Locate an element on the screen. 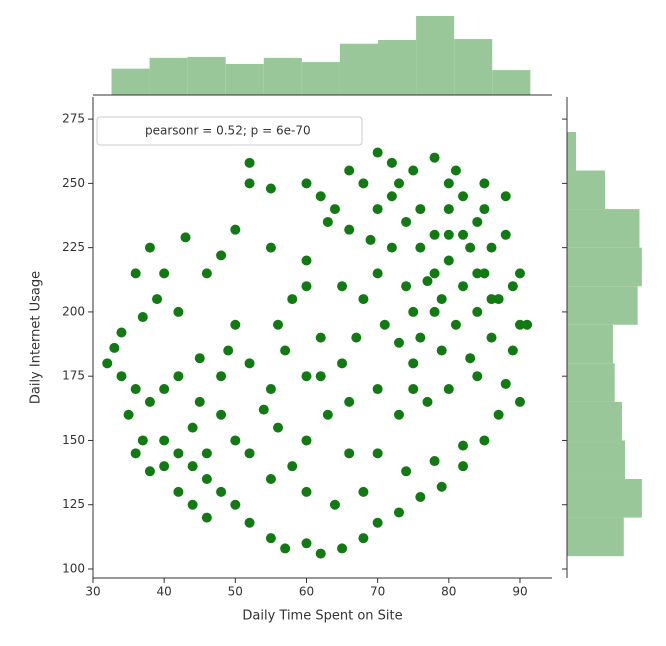  y-axis-label: Daily Internet Usage is located at coordinates (36, 337).